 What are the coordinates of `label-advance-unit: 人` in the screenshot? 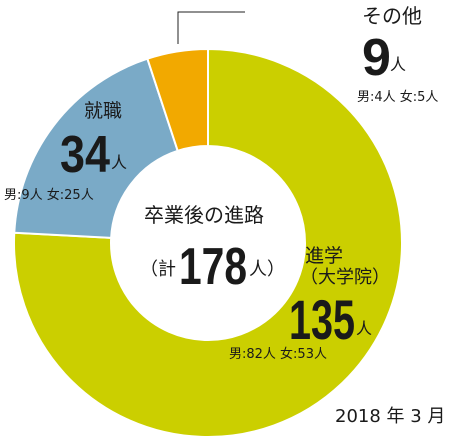 It's located at (364, 328).